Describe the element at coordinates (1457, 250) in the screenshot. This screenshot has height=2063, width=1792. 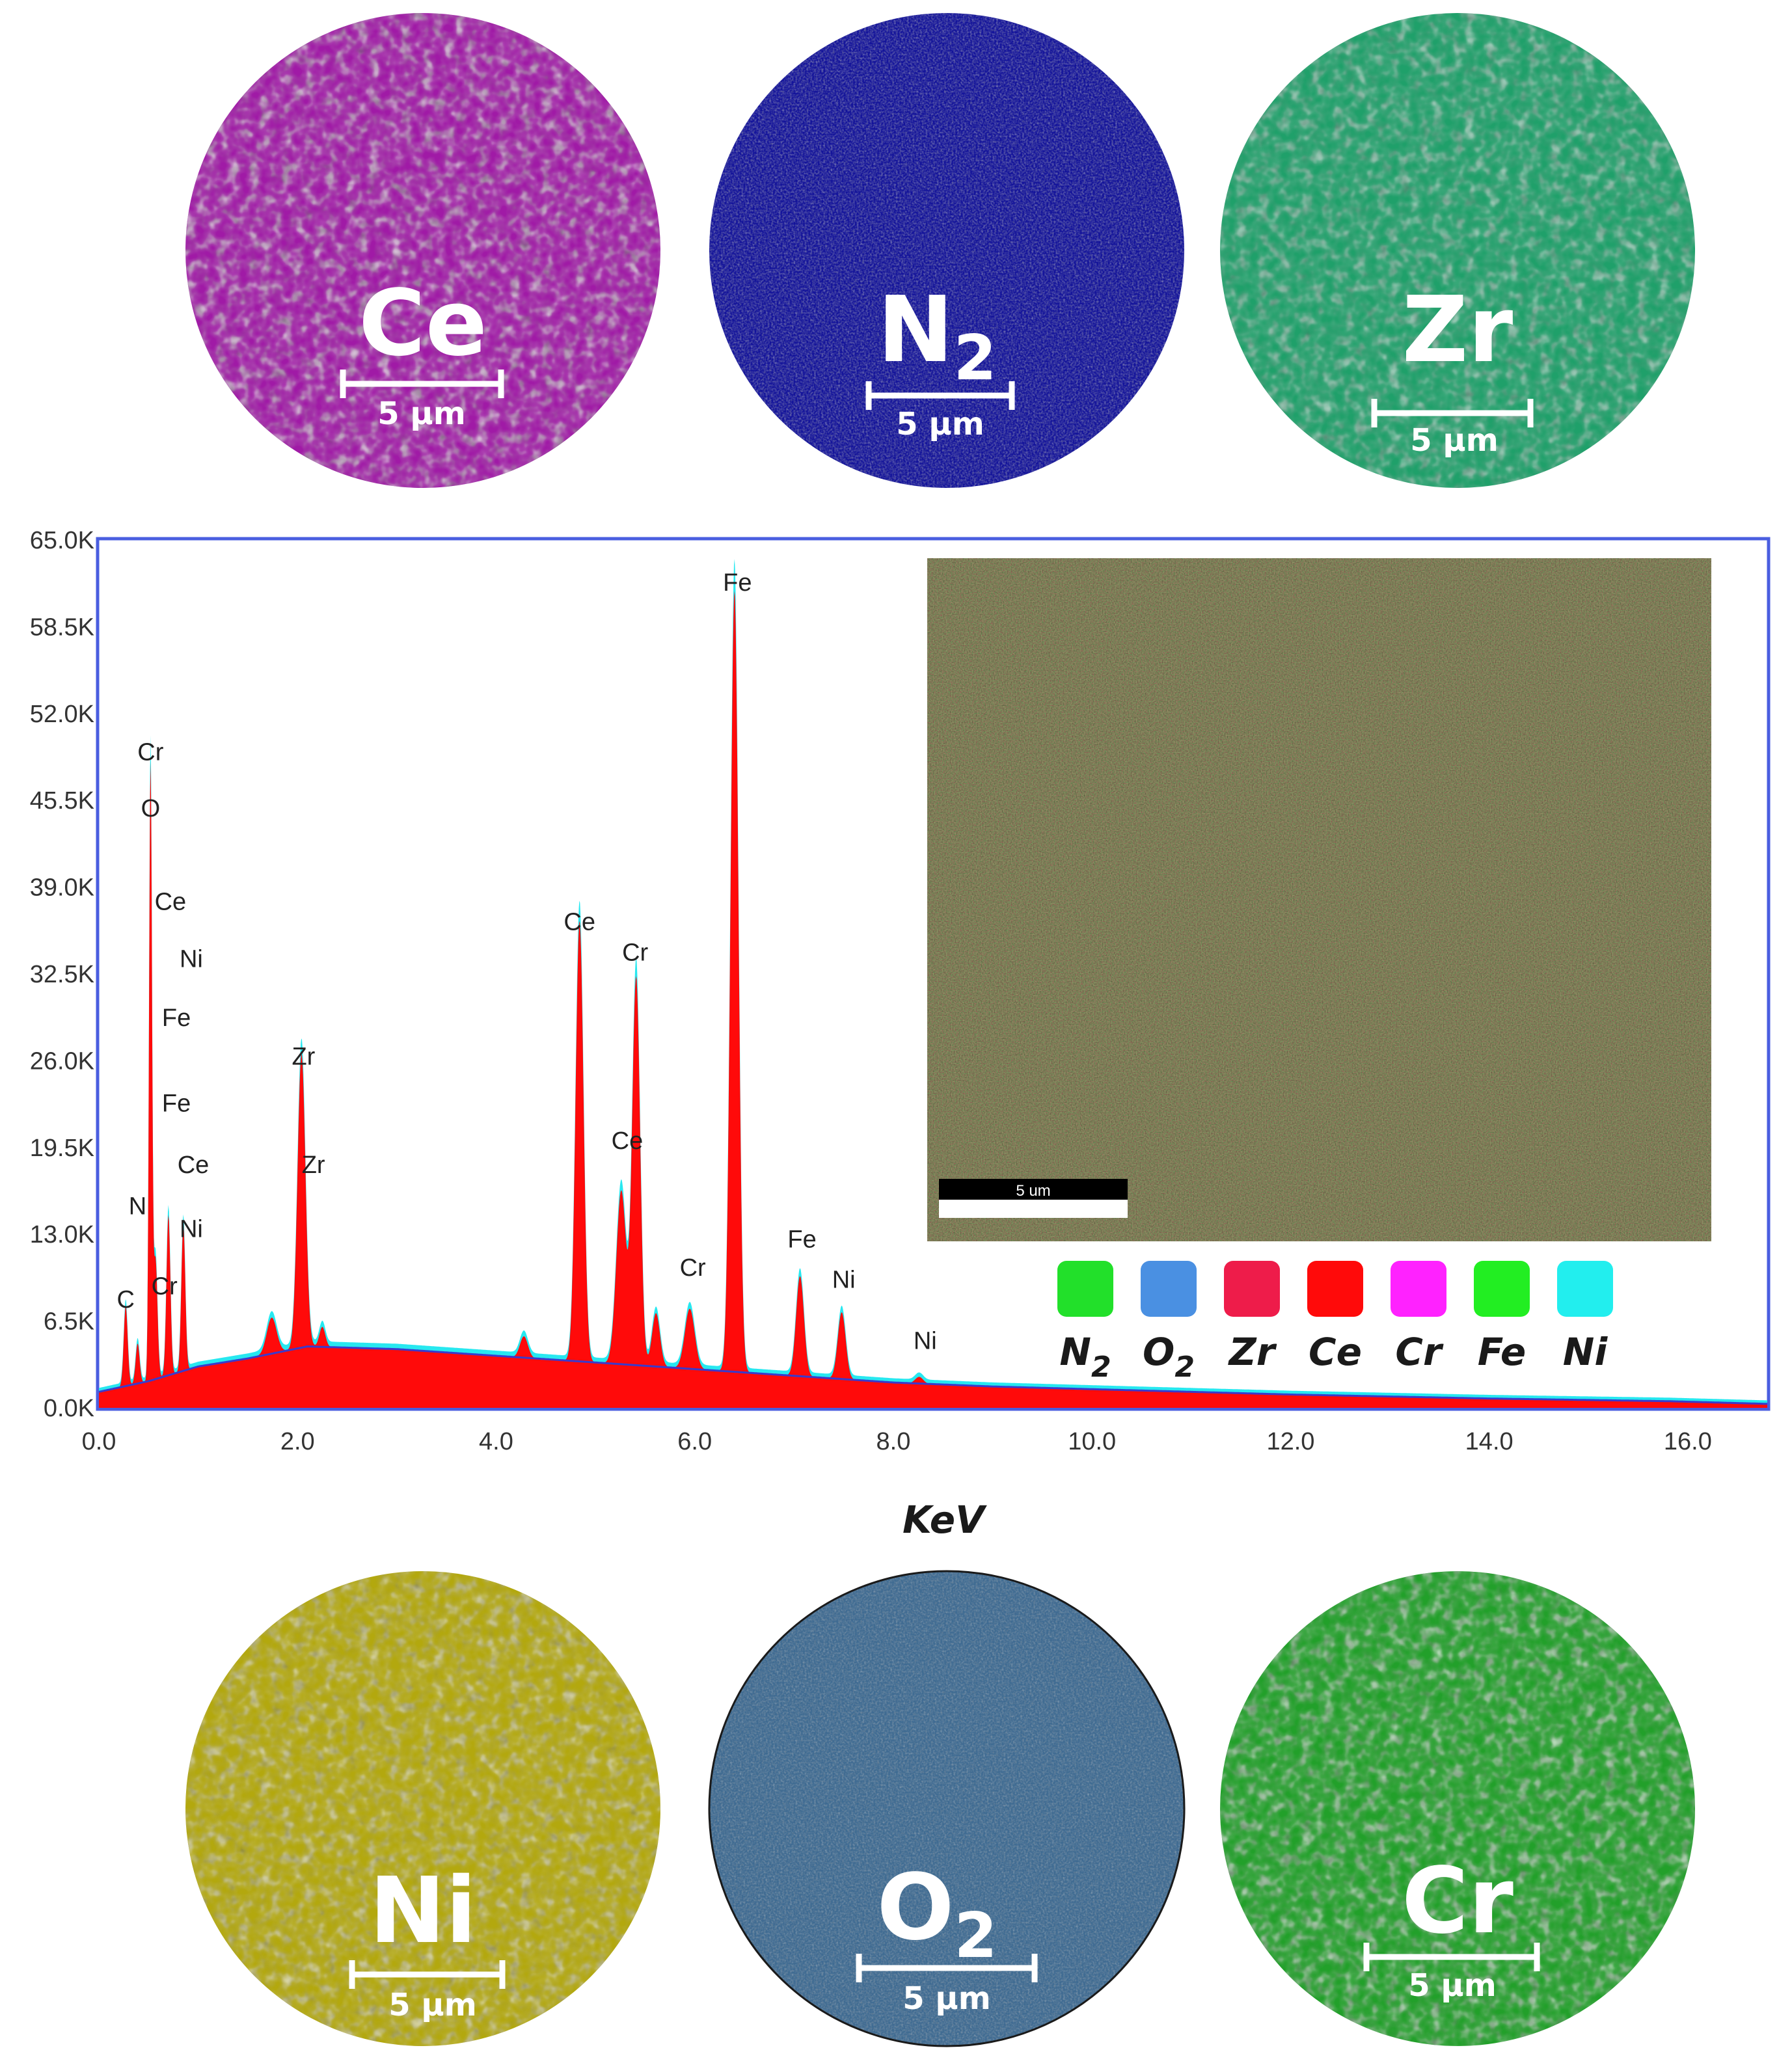
I see `map-zr: Zr 5 µm` at that location.